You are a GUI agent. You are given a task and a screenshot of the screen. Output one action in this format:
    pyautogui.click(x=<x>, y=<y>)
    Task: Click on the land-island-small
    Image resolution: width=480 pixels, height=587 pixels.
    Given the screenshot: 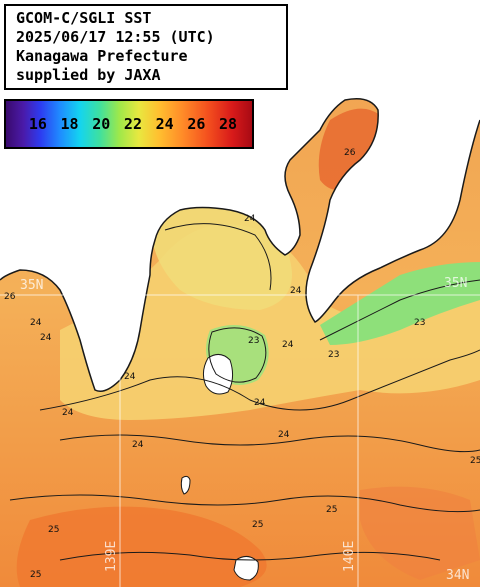 What is the action you would take?
    pyautogui.click(x=185, y=485)
    